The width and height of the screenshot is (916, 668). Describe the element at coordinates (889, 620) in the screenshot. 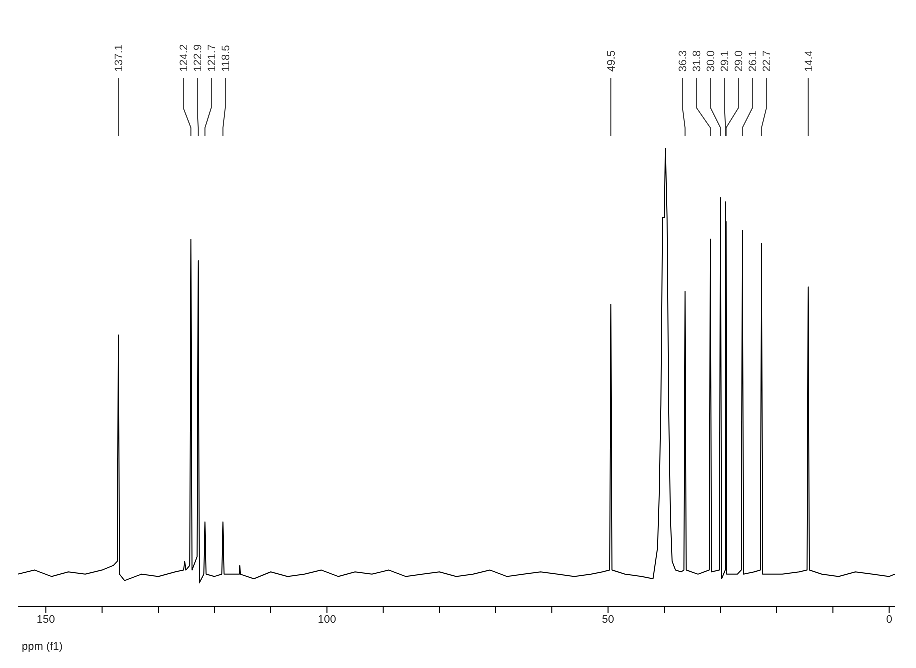

I see `x-tick-label: 0` at that location.